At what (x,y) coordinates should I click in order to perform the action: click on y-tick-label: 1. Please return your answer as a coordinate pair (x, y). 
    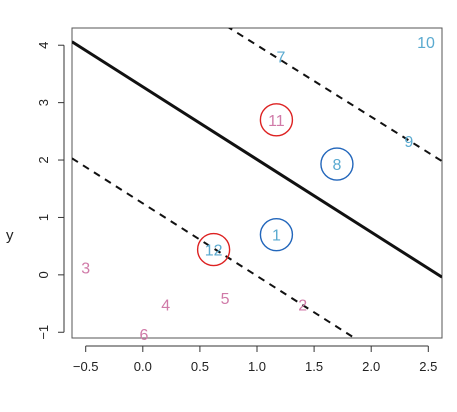
    Looking at the image, I should click on (43, 217).